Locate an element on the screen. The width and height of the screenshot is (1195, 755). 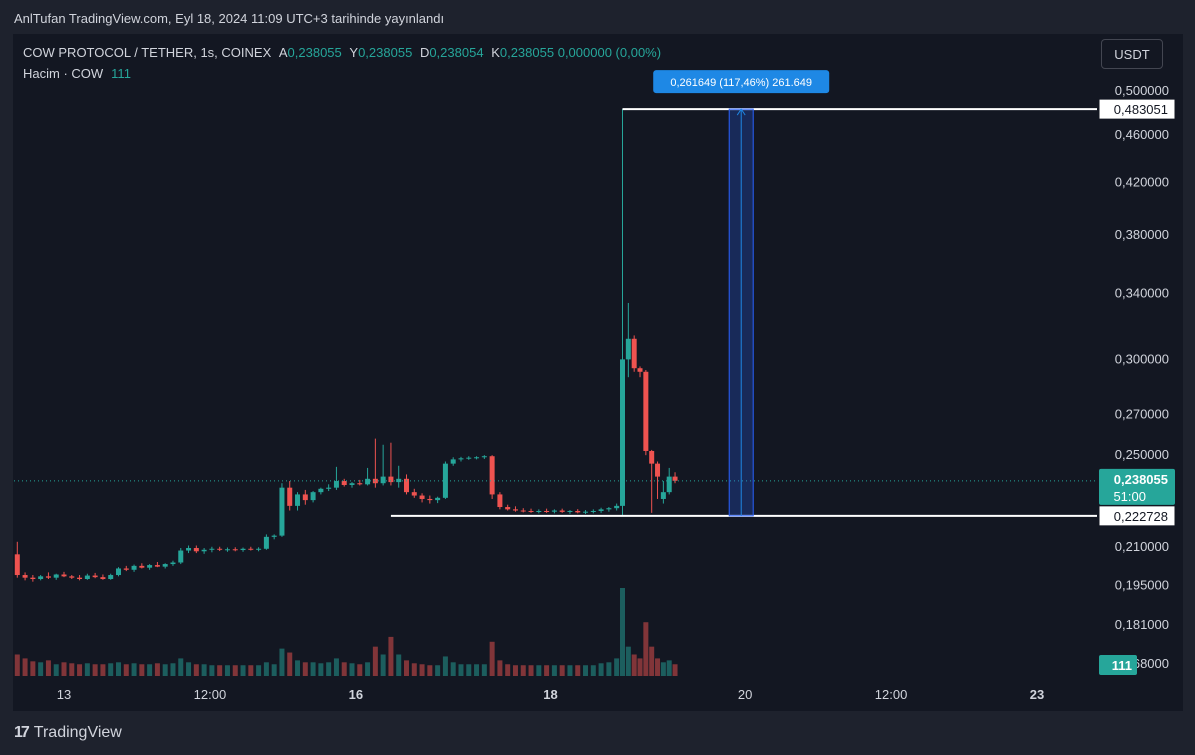
change-value: 0,000000 (0,00%) is located at coordinates (609, 52).